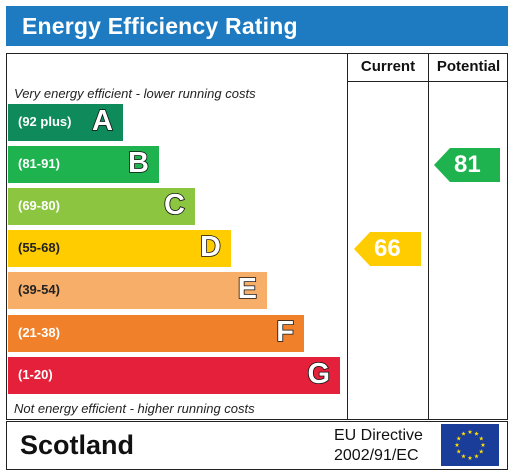  What do you see at coordinates (470, 445) in the screenshot?
I see `eu-flag-icon` at bounding box center [470, 445].